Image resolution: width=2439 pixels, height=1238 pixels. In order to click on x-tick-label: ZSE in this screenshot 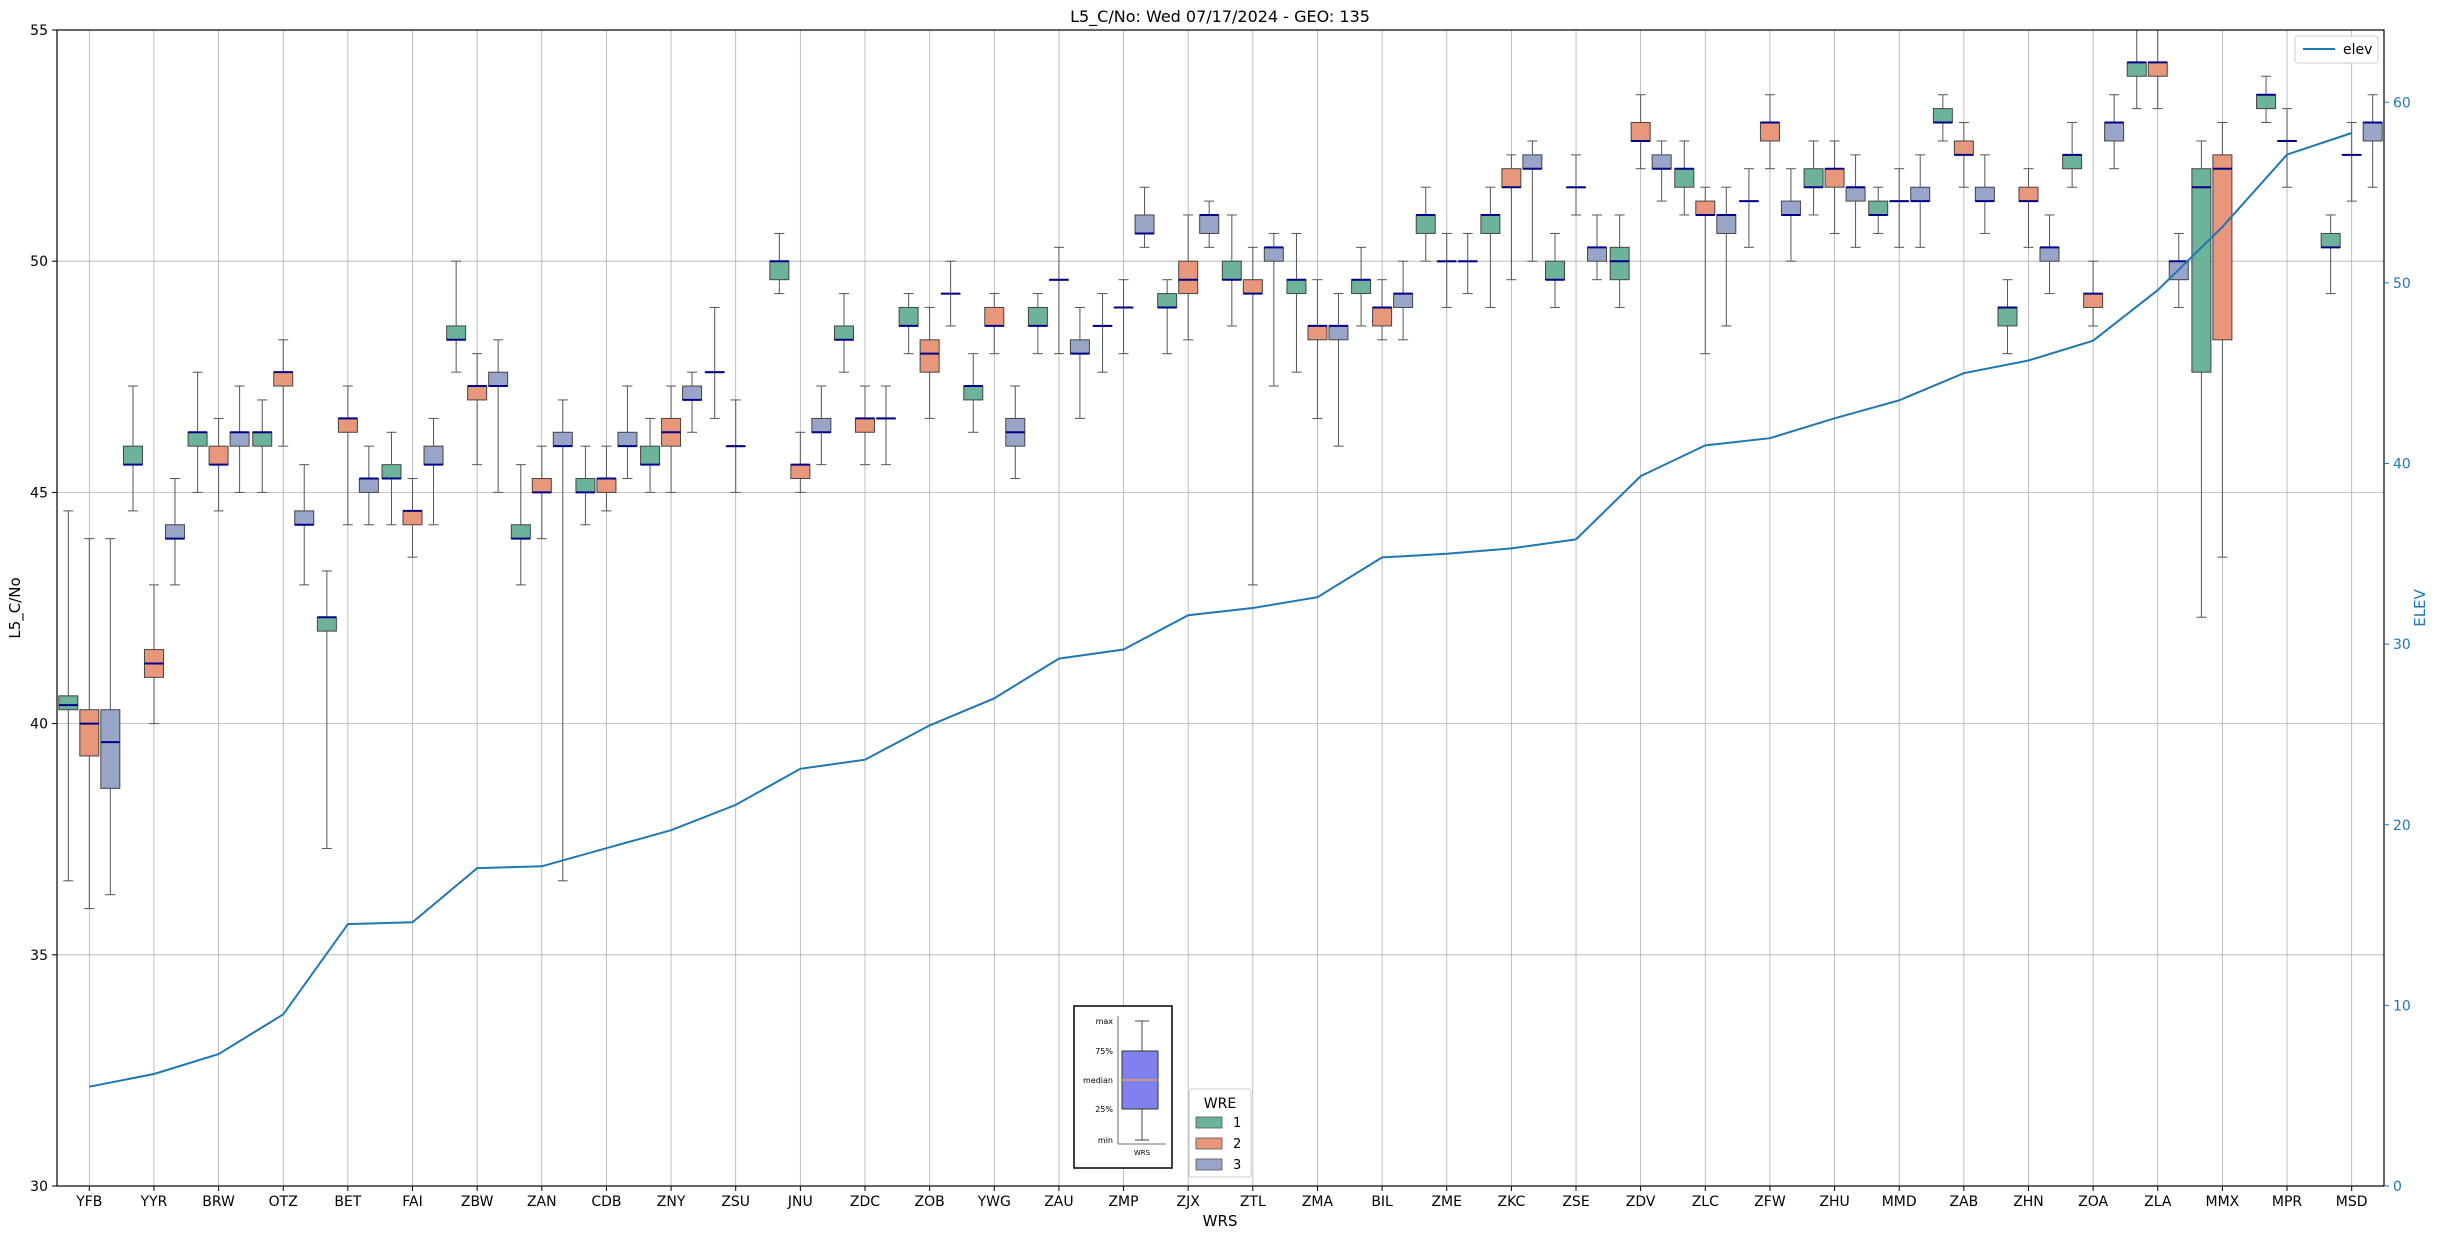, I will do `click(1575, 1202)`.